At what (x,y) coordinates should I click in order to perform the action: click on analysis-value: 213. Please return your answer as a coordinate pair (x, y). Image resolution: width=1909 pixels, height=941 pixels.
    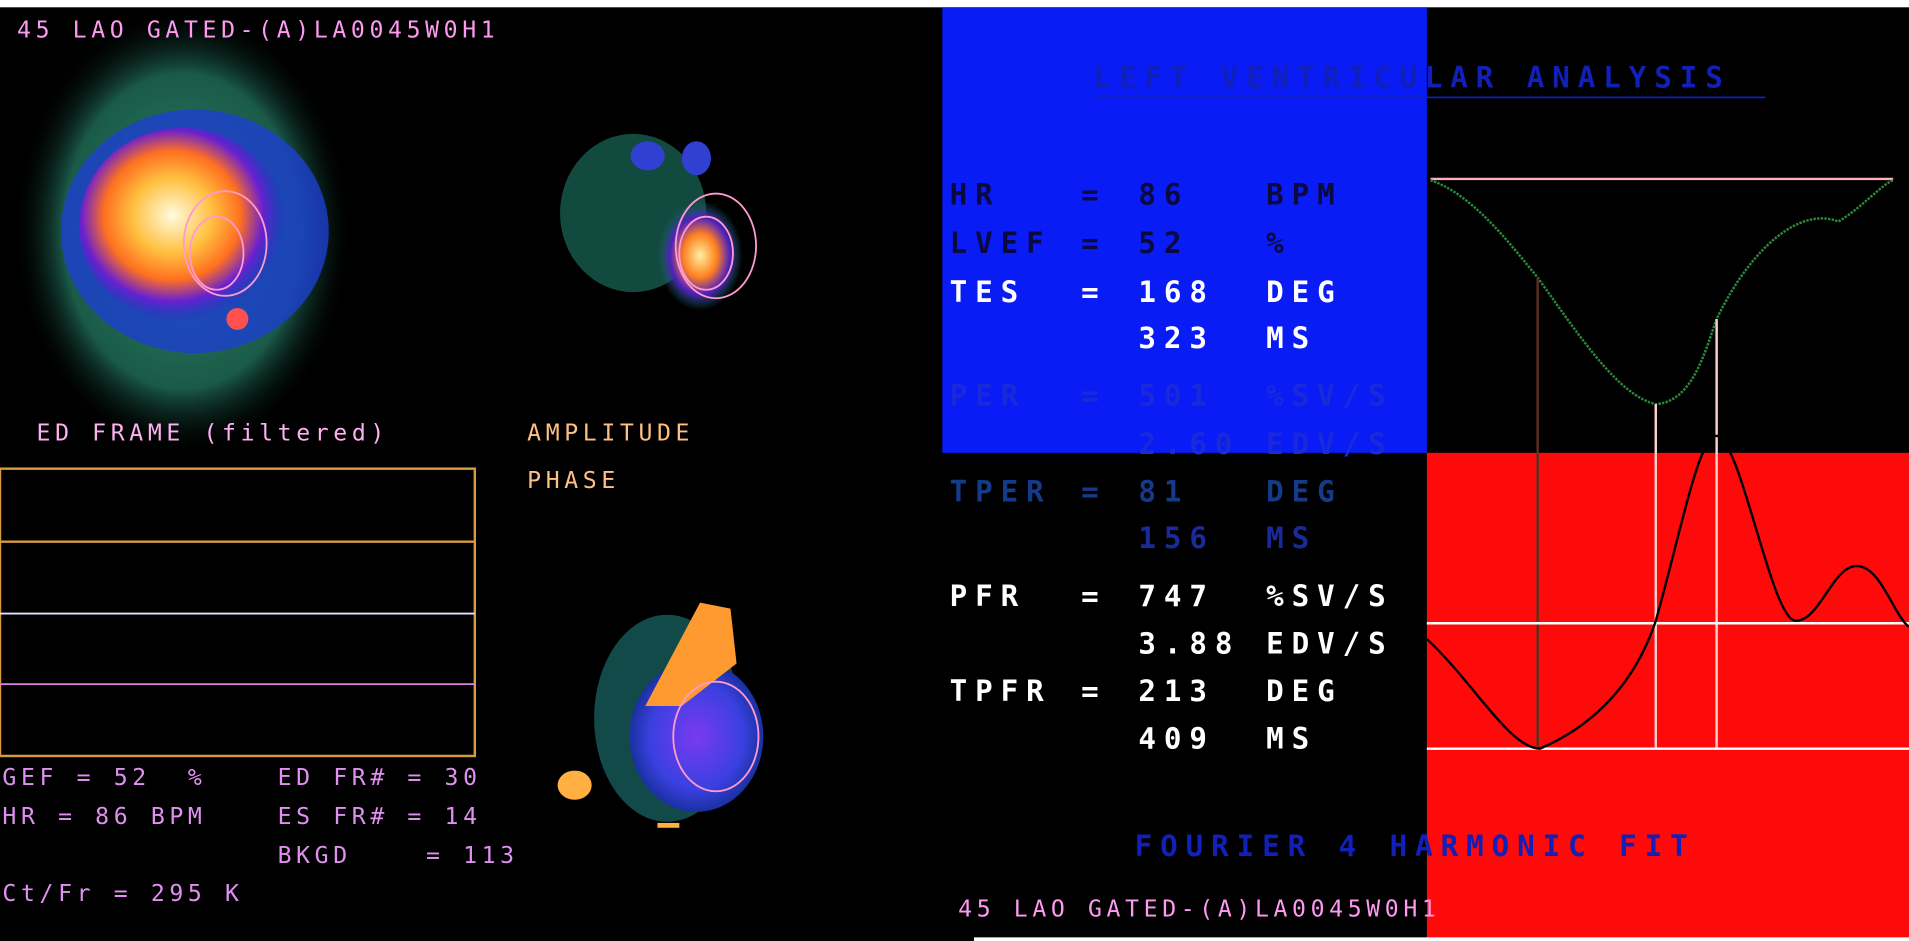
    Looking at the image, I should click on (1176, 691).